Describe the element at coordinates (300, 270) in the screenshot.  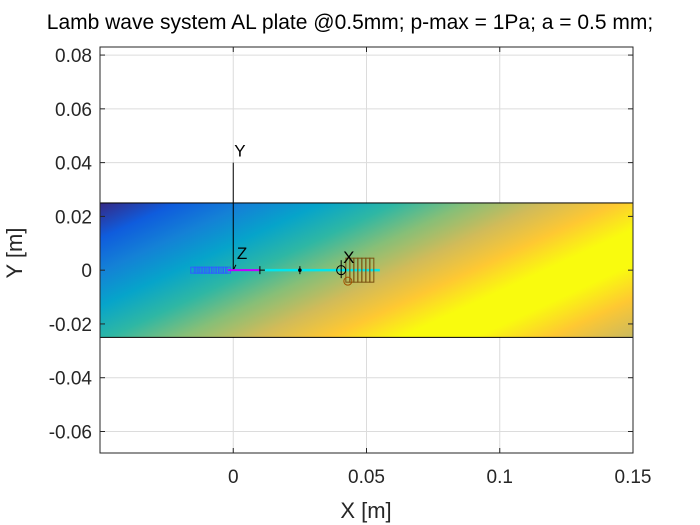
I see `joint-point` at that location.